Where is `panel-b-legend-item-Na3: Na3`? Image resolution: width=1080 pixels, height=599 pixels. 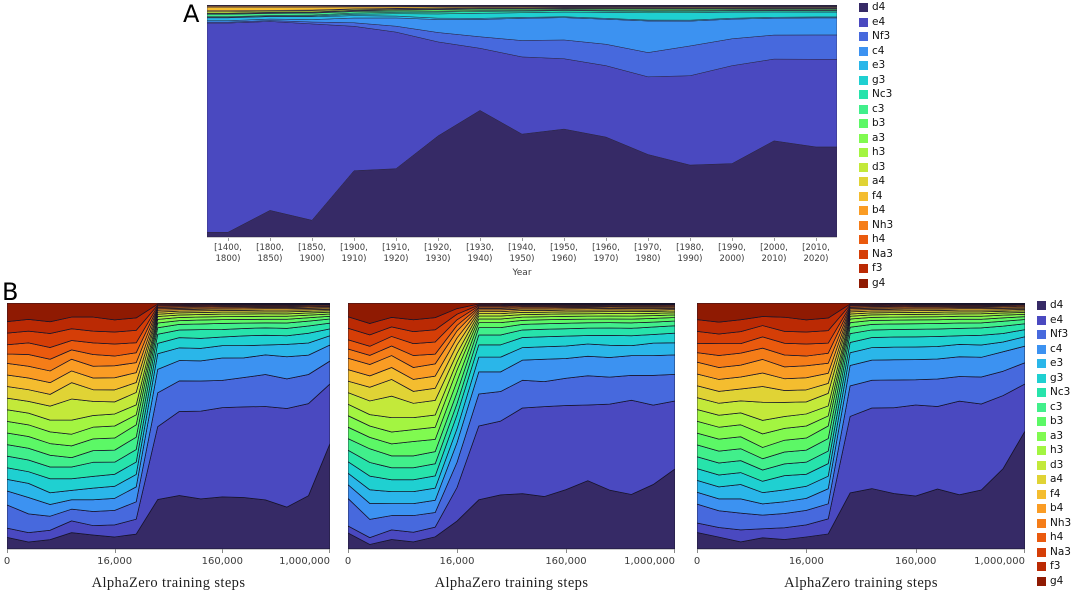 panel-b-legend-item-Na3: Na3 is located at coordinates (1054, 551).